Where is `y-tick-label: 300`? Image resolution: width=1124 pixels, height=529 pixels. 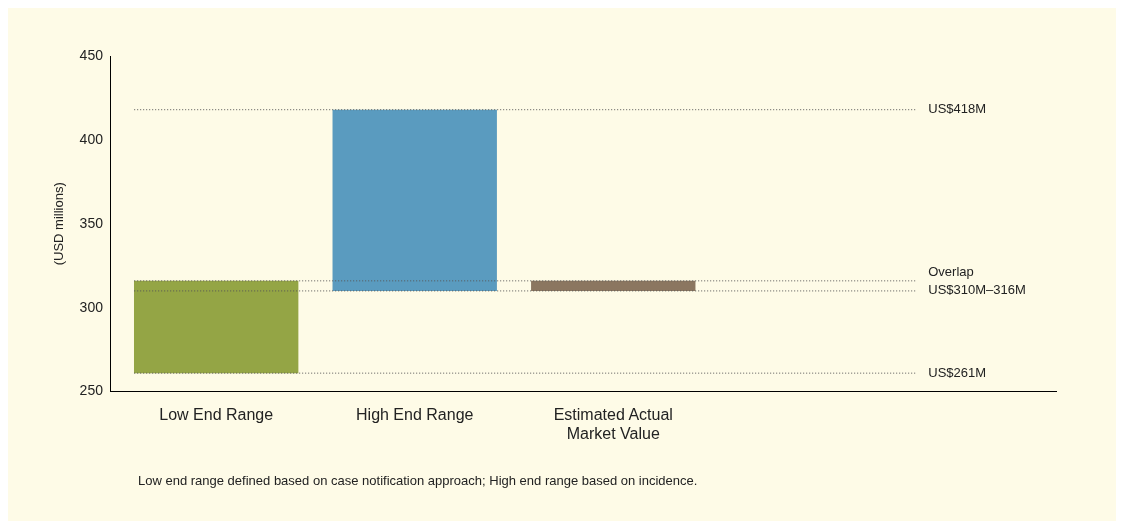
y-tick-label: 300 is located at coordinates (91, 306).